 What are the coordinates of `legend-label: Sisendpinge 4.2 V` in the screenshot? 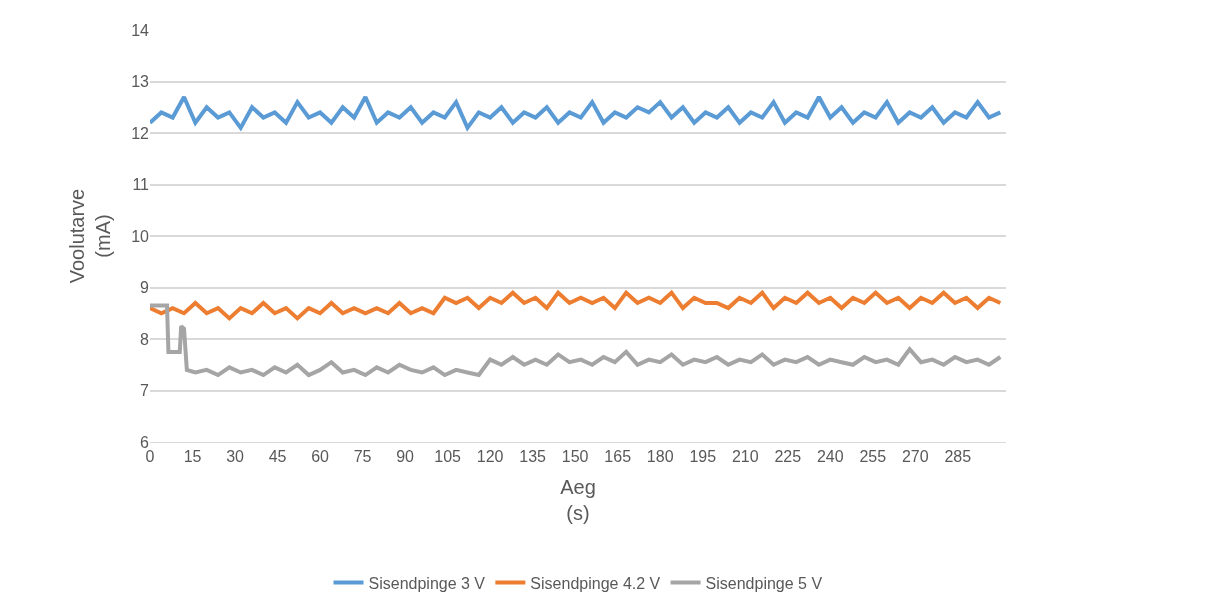 It's located at (595, 583).